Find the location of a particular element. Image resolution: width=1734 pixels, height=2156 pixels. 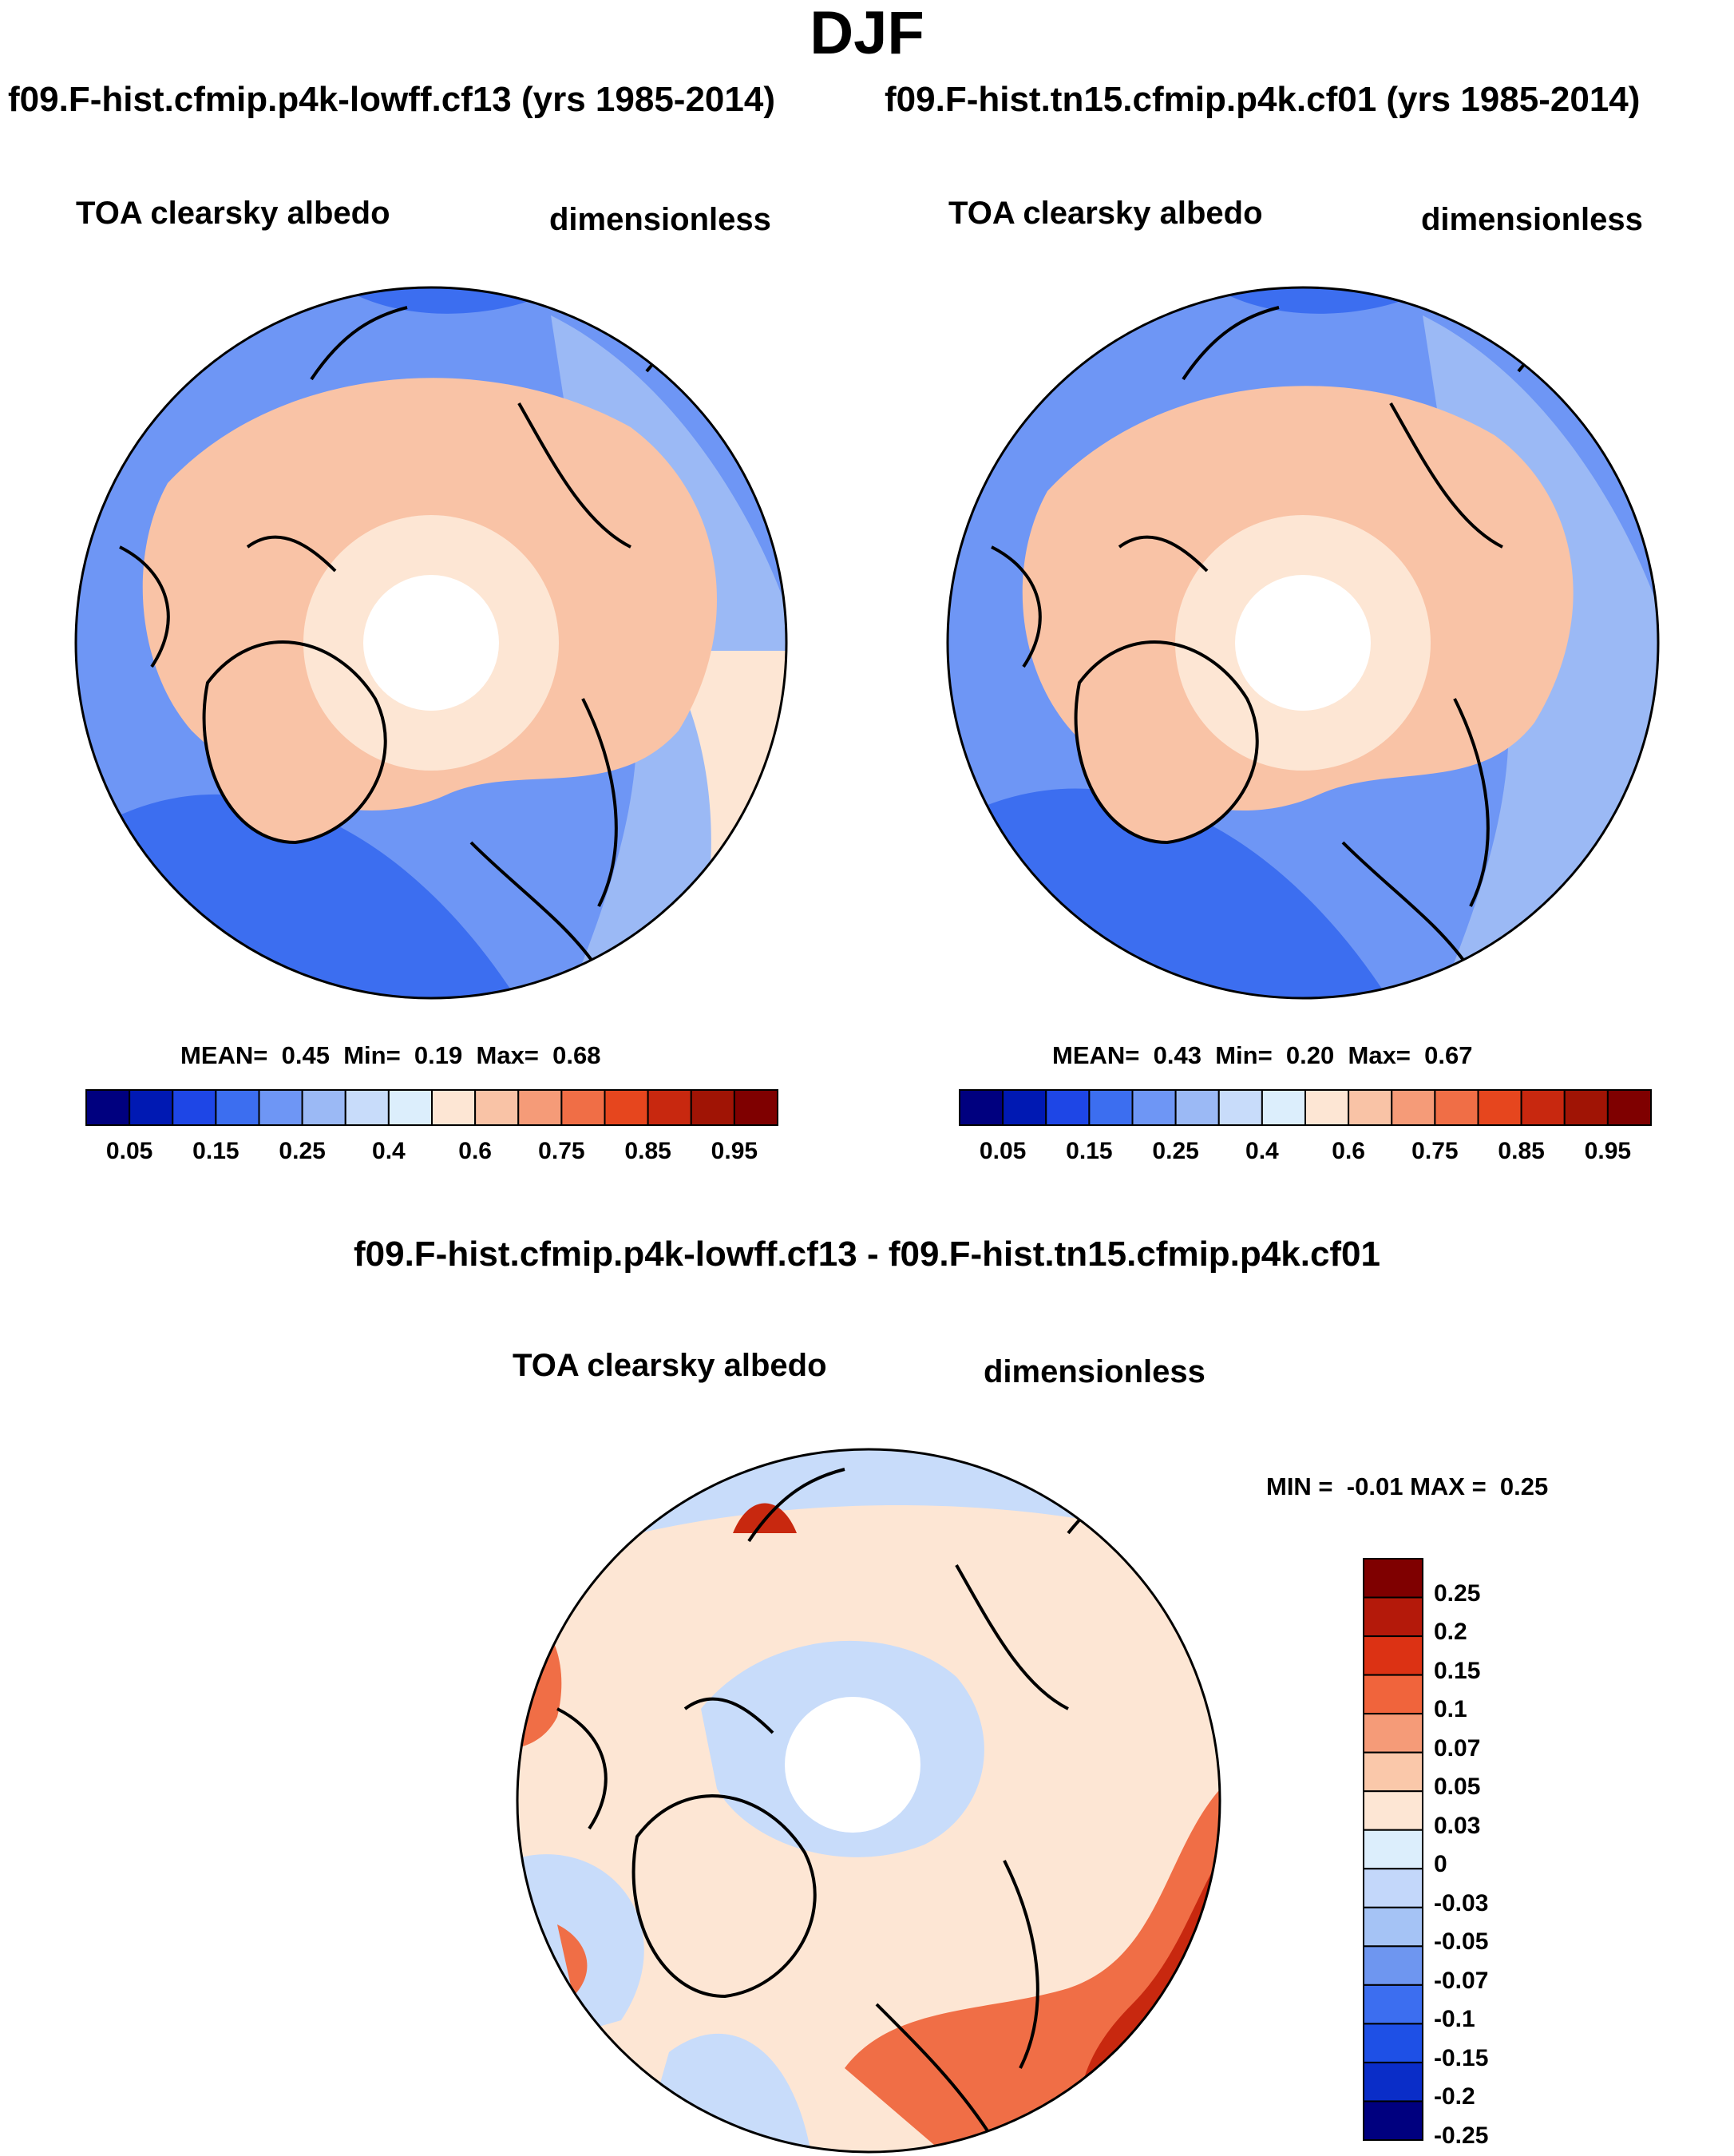

season-title: DJF is located at coordinates (867, 33).